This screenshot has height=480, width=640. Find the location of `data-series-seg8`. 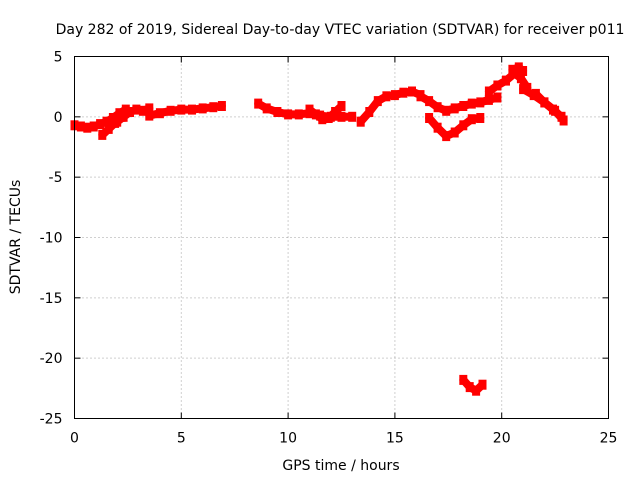

data-series-seg8 is located at coordinates (459, 103).